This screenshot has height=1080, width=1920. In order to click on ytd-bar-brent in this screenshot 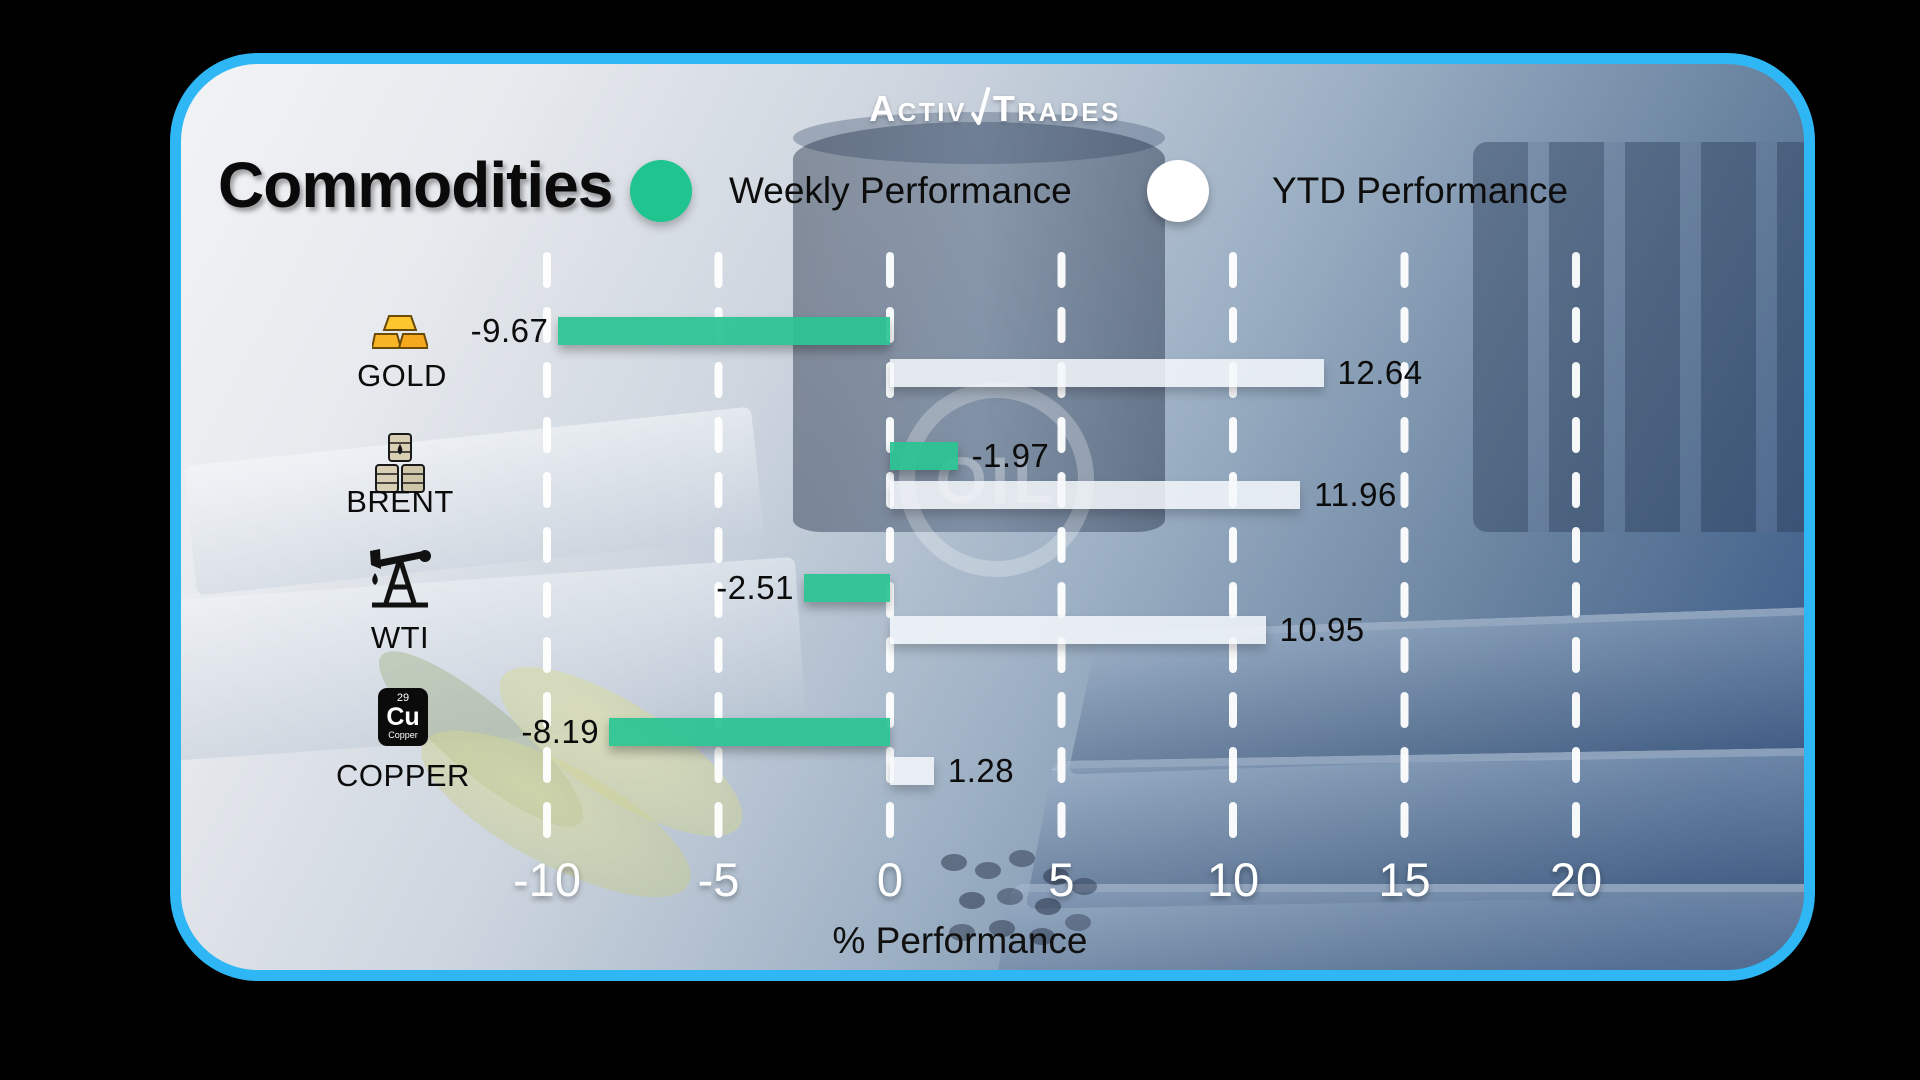, I will do `click(1095, 495)`.